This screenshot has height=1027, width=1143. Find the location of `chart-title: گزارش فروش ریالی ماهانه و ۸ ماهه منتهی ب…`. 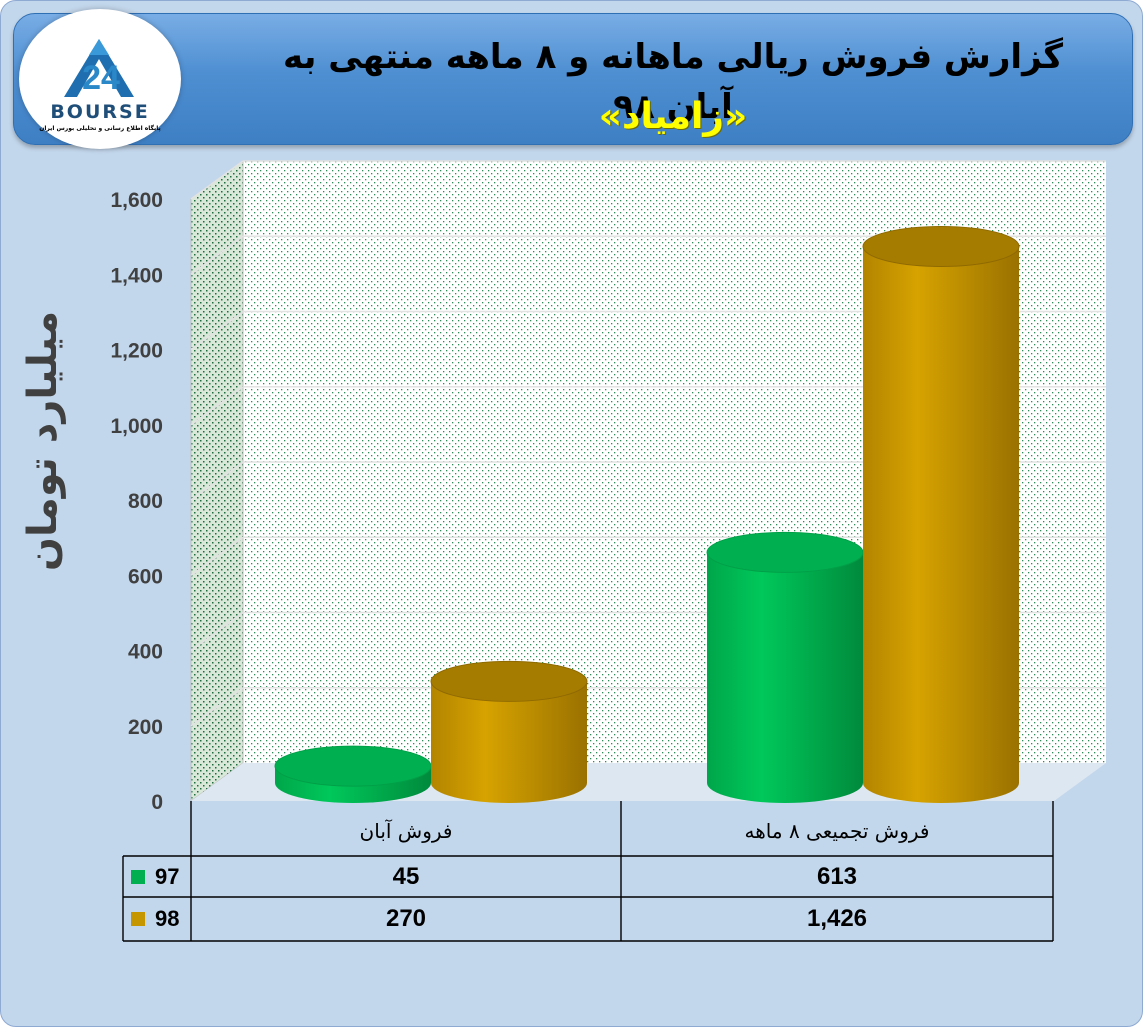

chart-title: گزارش فروش ریالی ماهانه و ۸ ماهه منتهی ب… is located at coordinates (673, 82).